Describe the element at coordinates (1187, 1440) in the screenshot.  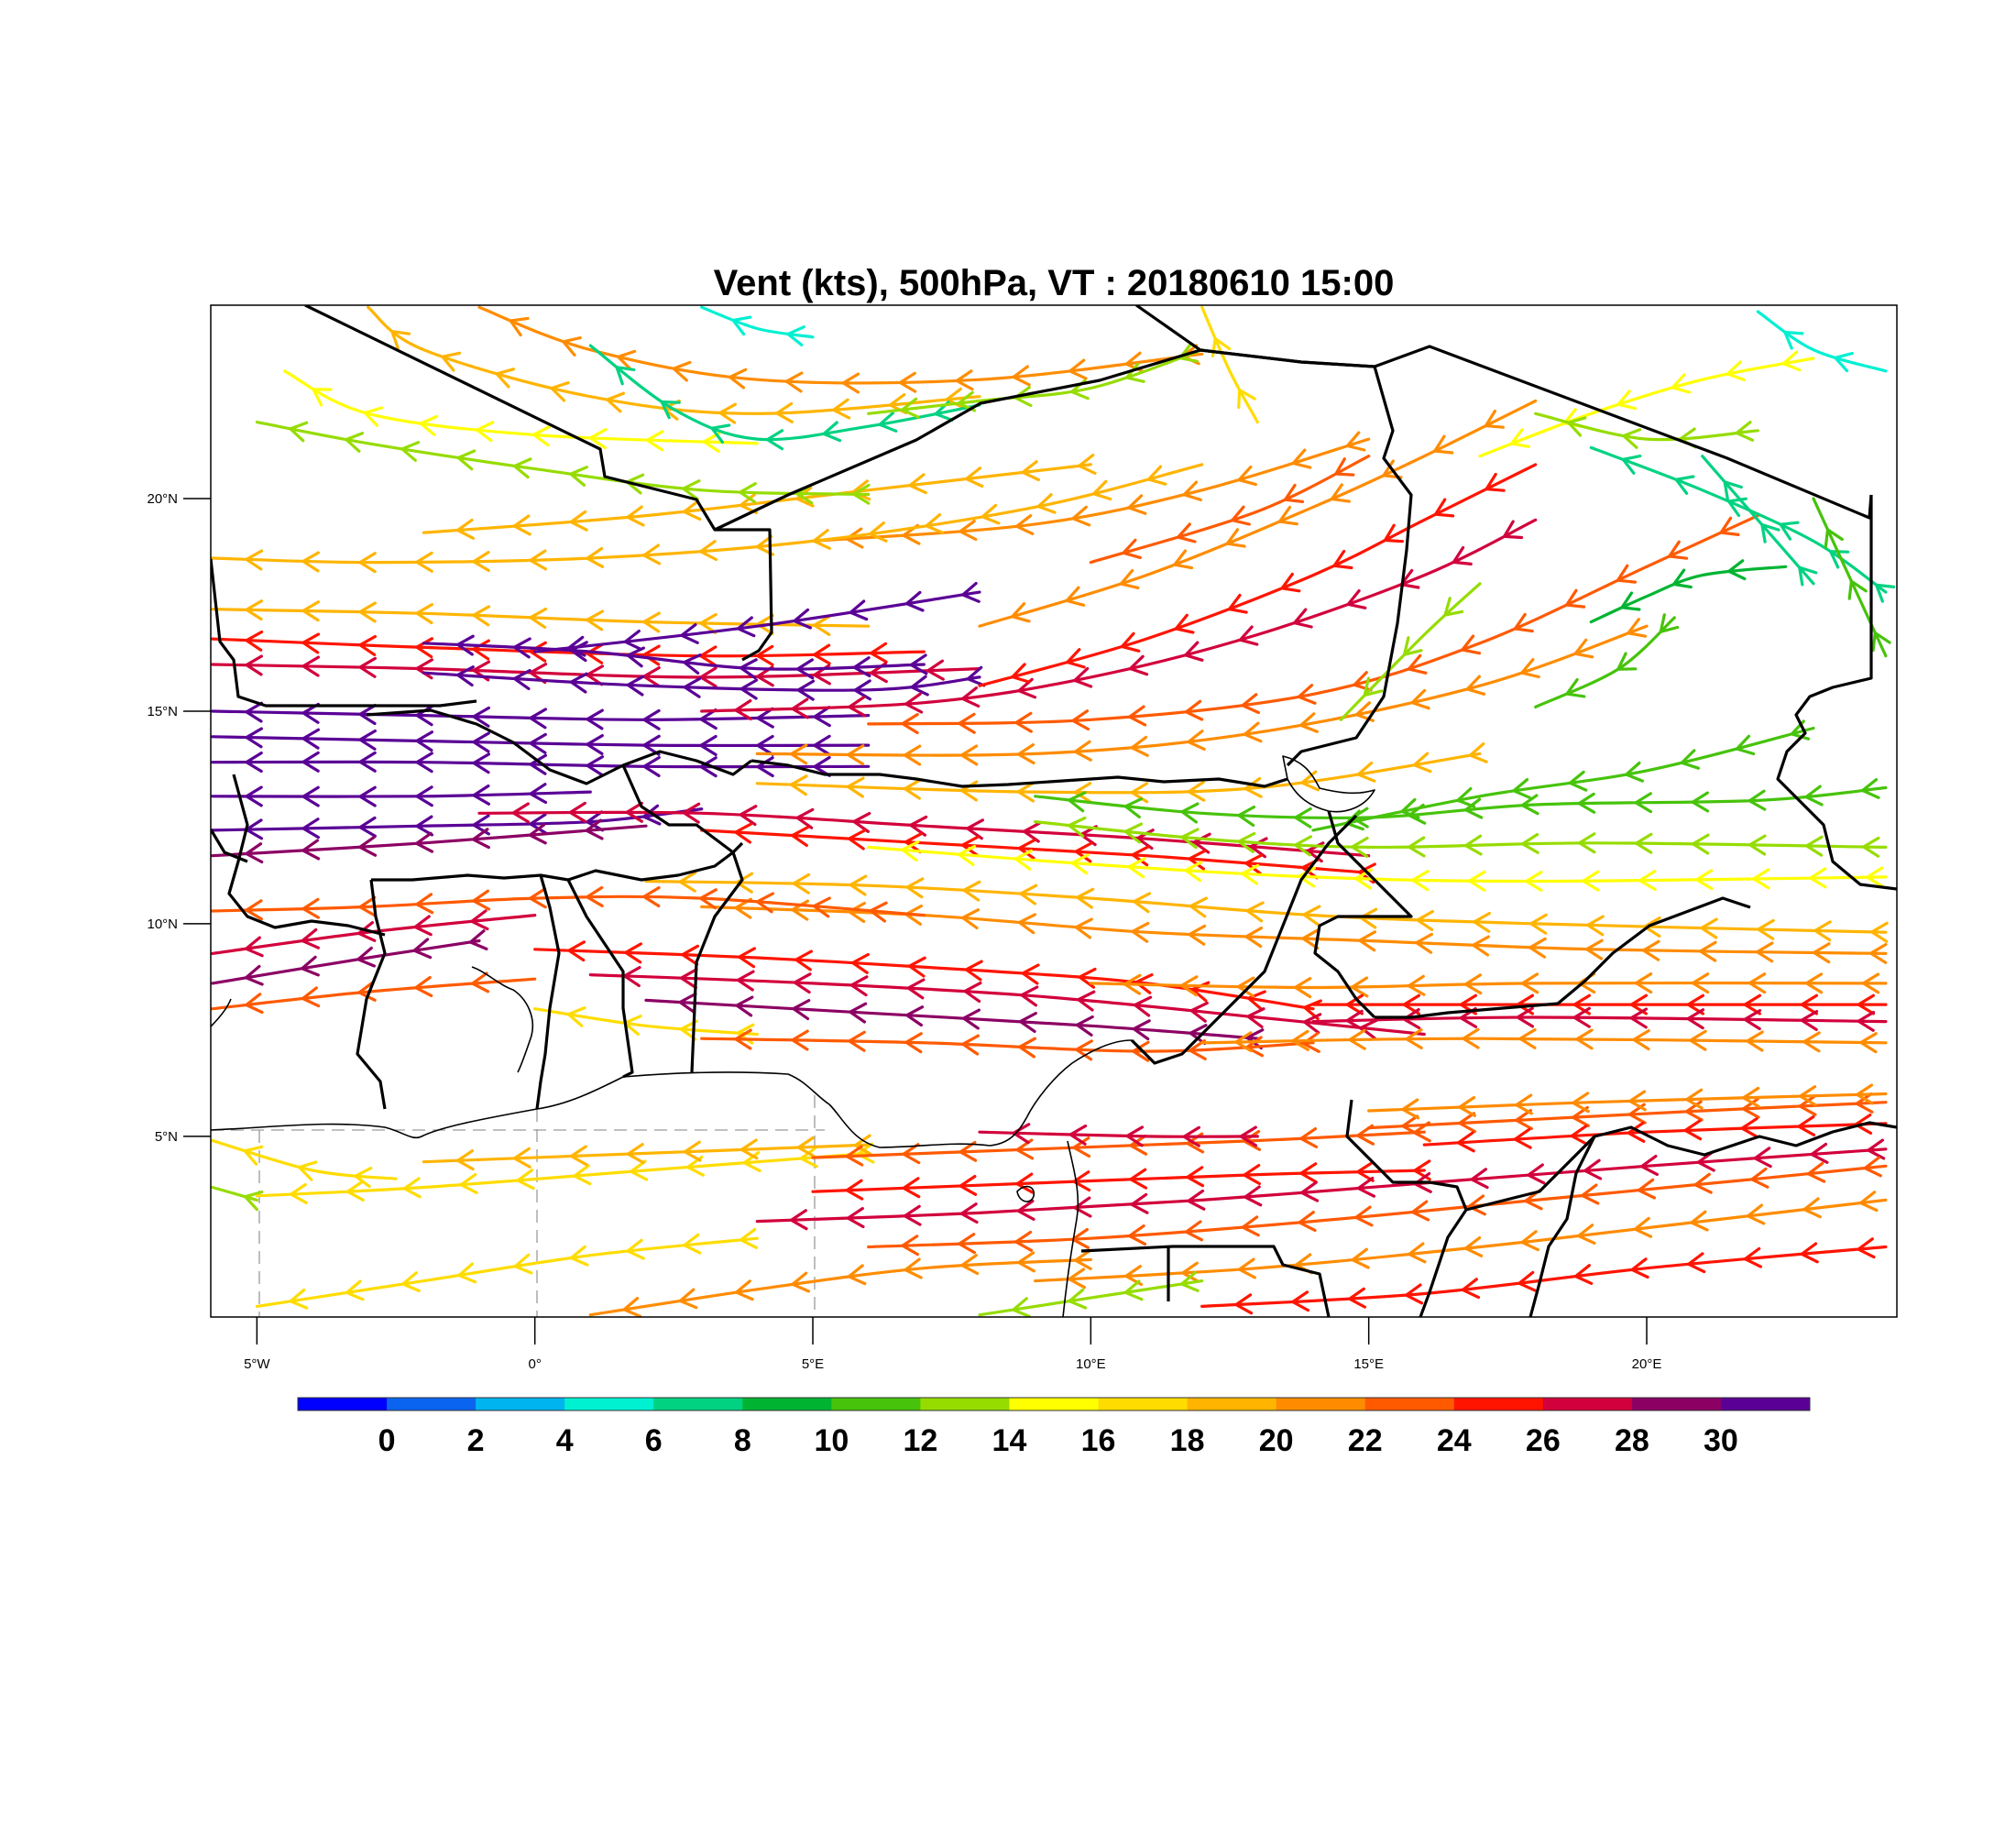
I see `colorbar-label: 18` at that location.